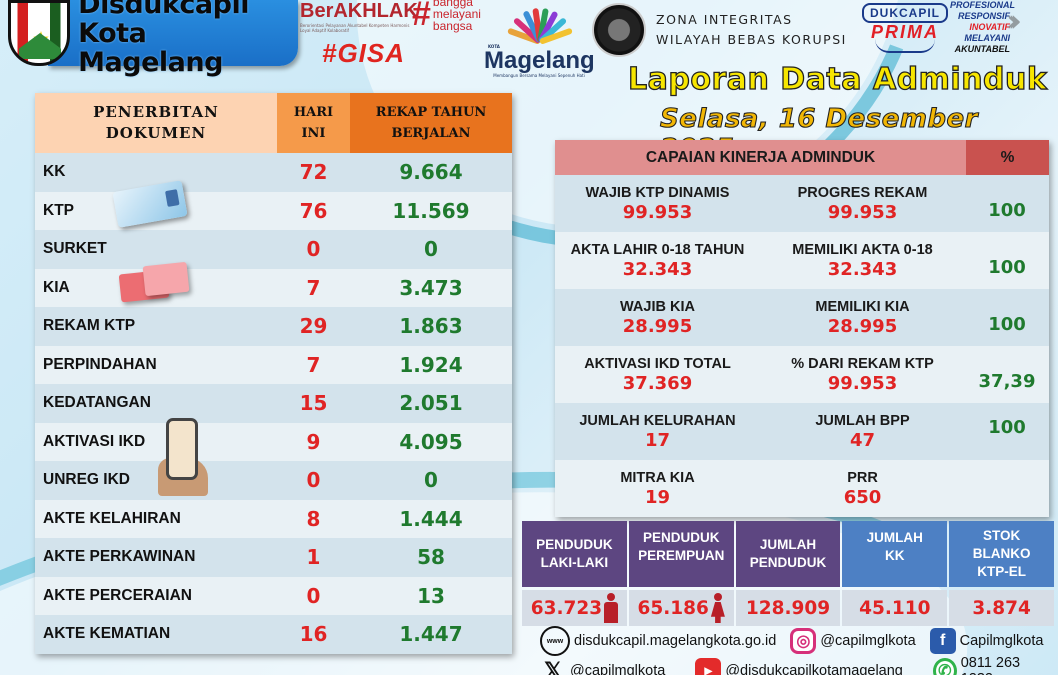 The height and width of the screenshot is (675, 1058). I want to click on metric-percent: 100, so click(1007, 210).